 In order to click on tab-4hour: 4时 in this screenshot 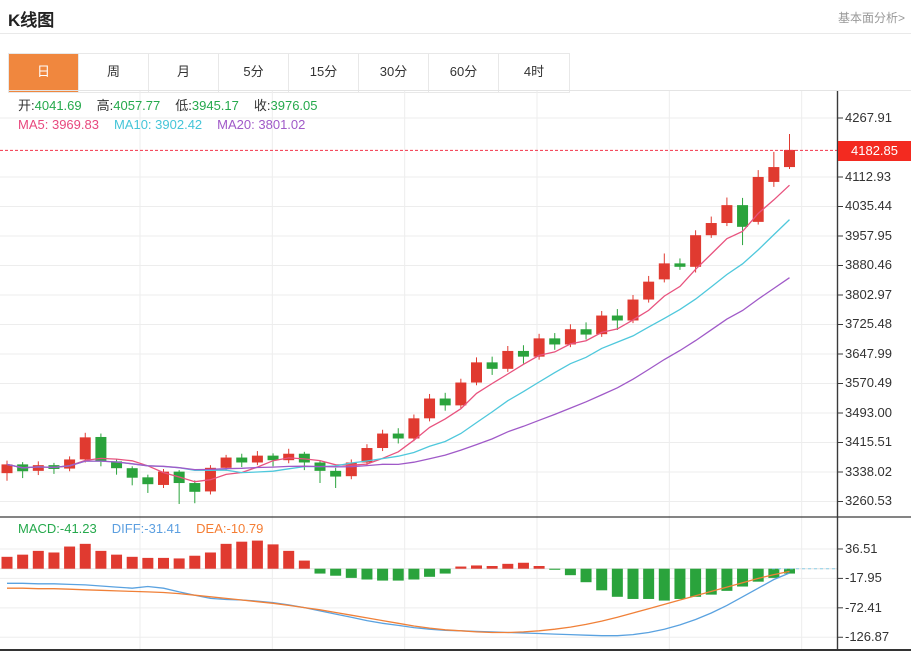, I will do `click(534, 73)`.